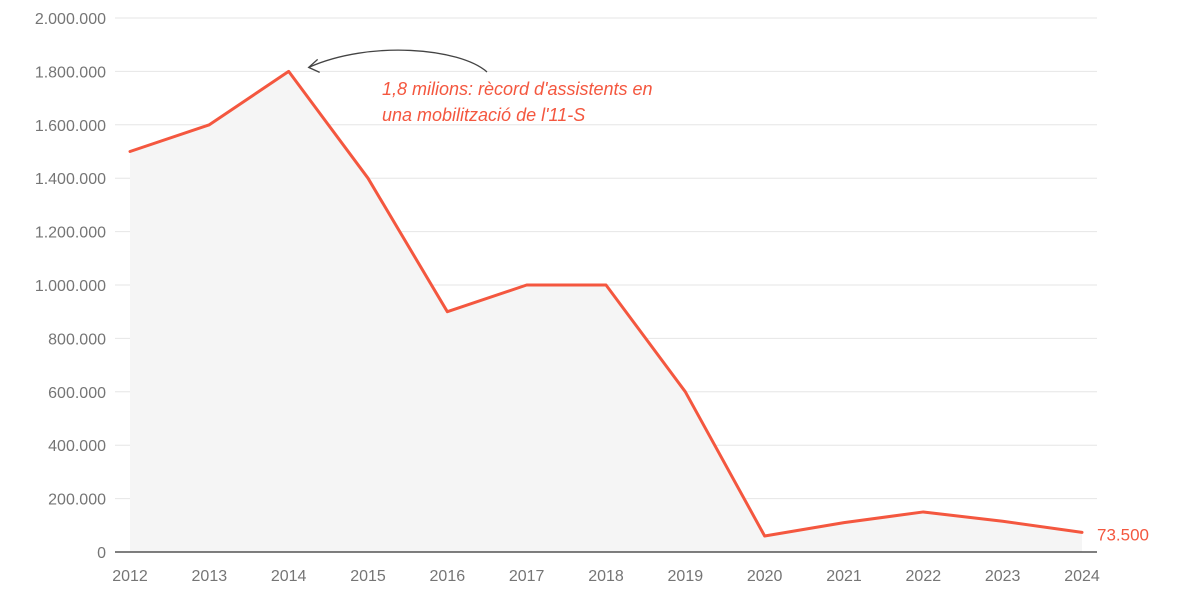 This screenshot has width=1200, height=597. Describe the element at coordinates (70, 179) in the screenshot. I see `y-tick-label: 1.400.000` at that location.